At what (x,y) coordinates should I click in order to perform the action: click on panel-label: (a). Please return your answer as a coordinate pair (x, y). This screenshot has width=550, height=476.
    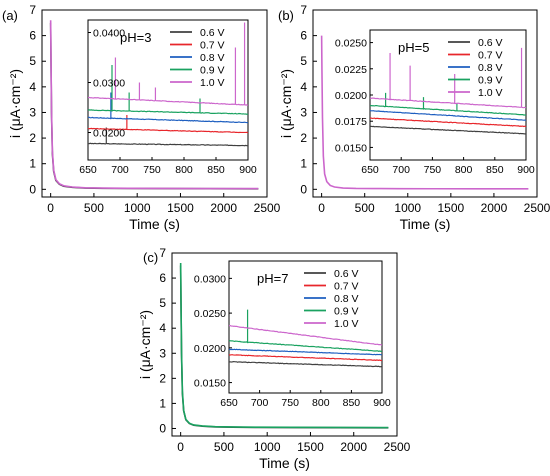
    Looking at the image, I should click on (10, 15).